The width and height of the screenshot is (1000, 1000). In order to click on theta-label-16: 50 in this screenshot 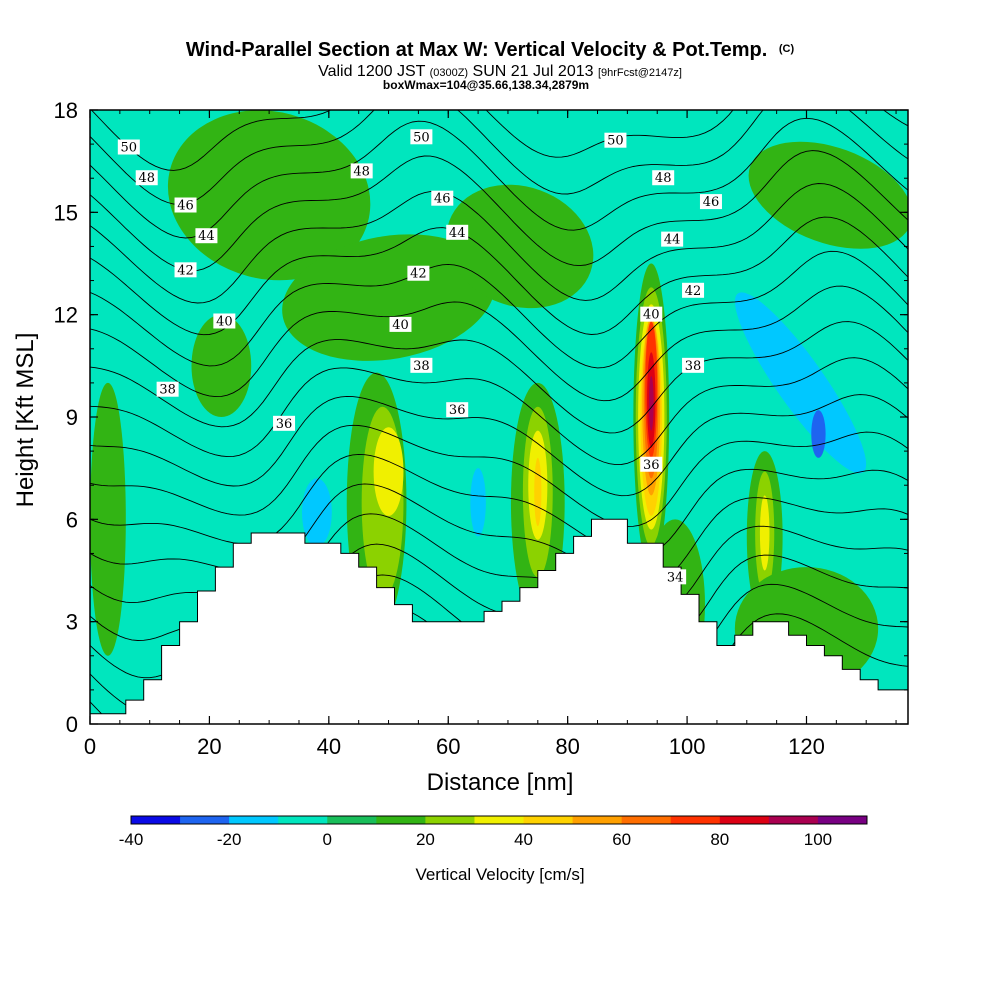, I will do `click(615, 140)`.